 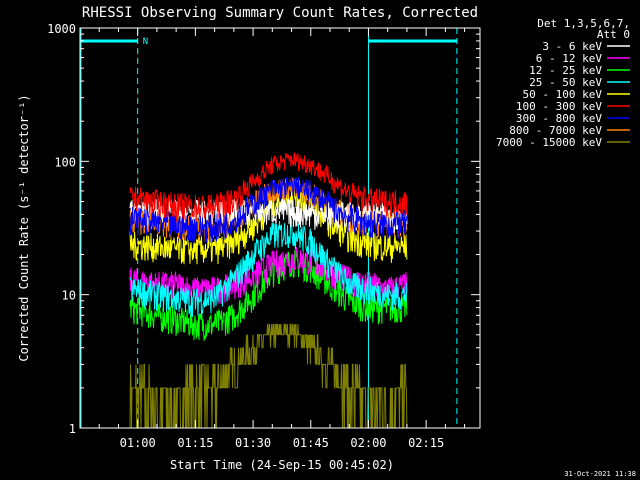 I want to click on legend-header-line-1: Det 1,3,5,6,7,, so click(x=583, y=23).